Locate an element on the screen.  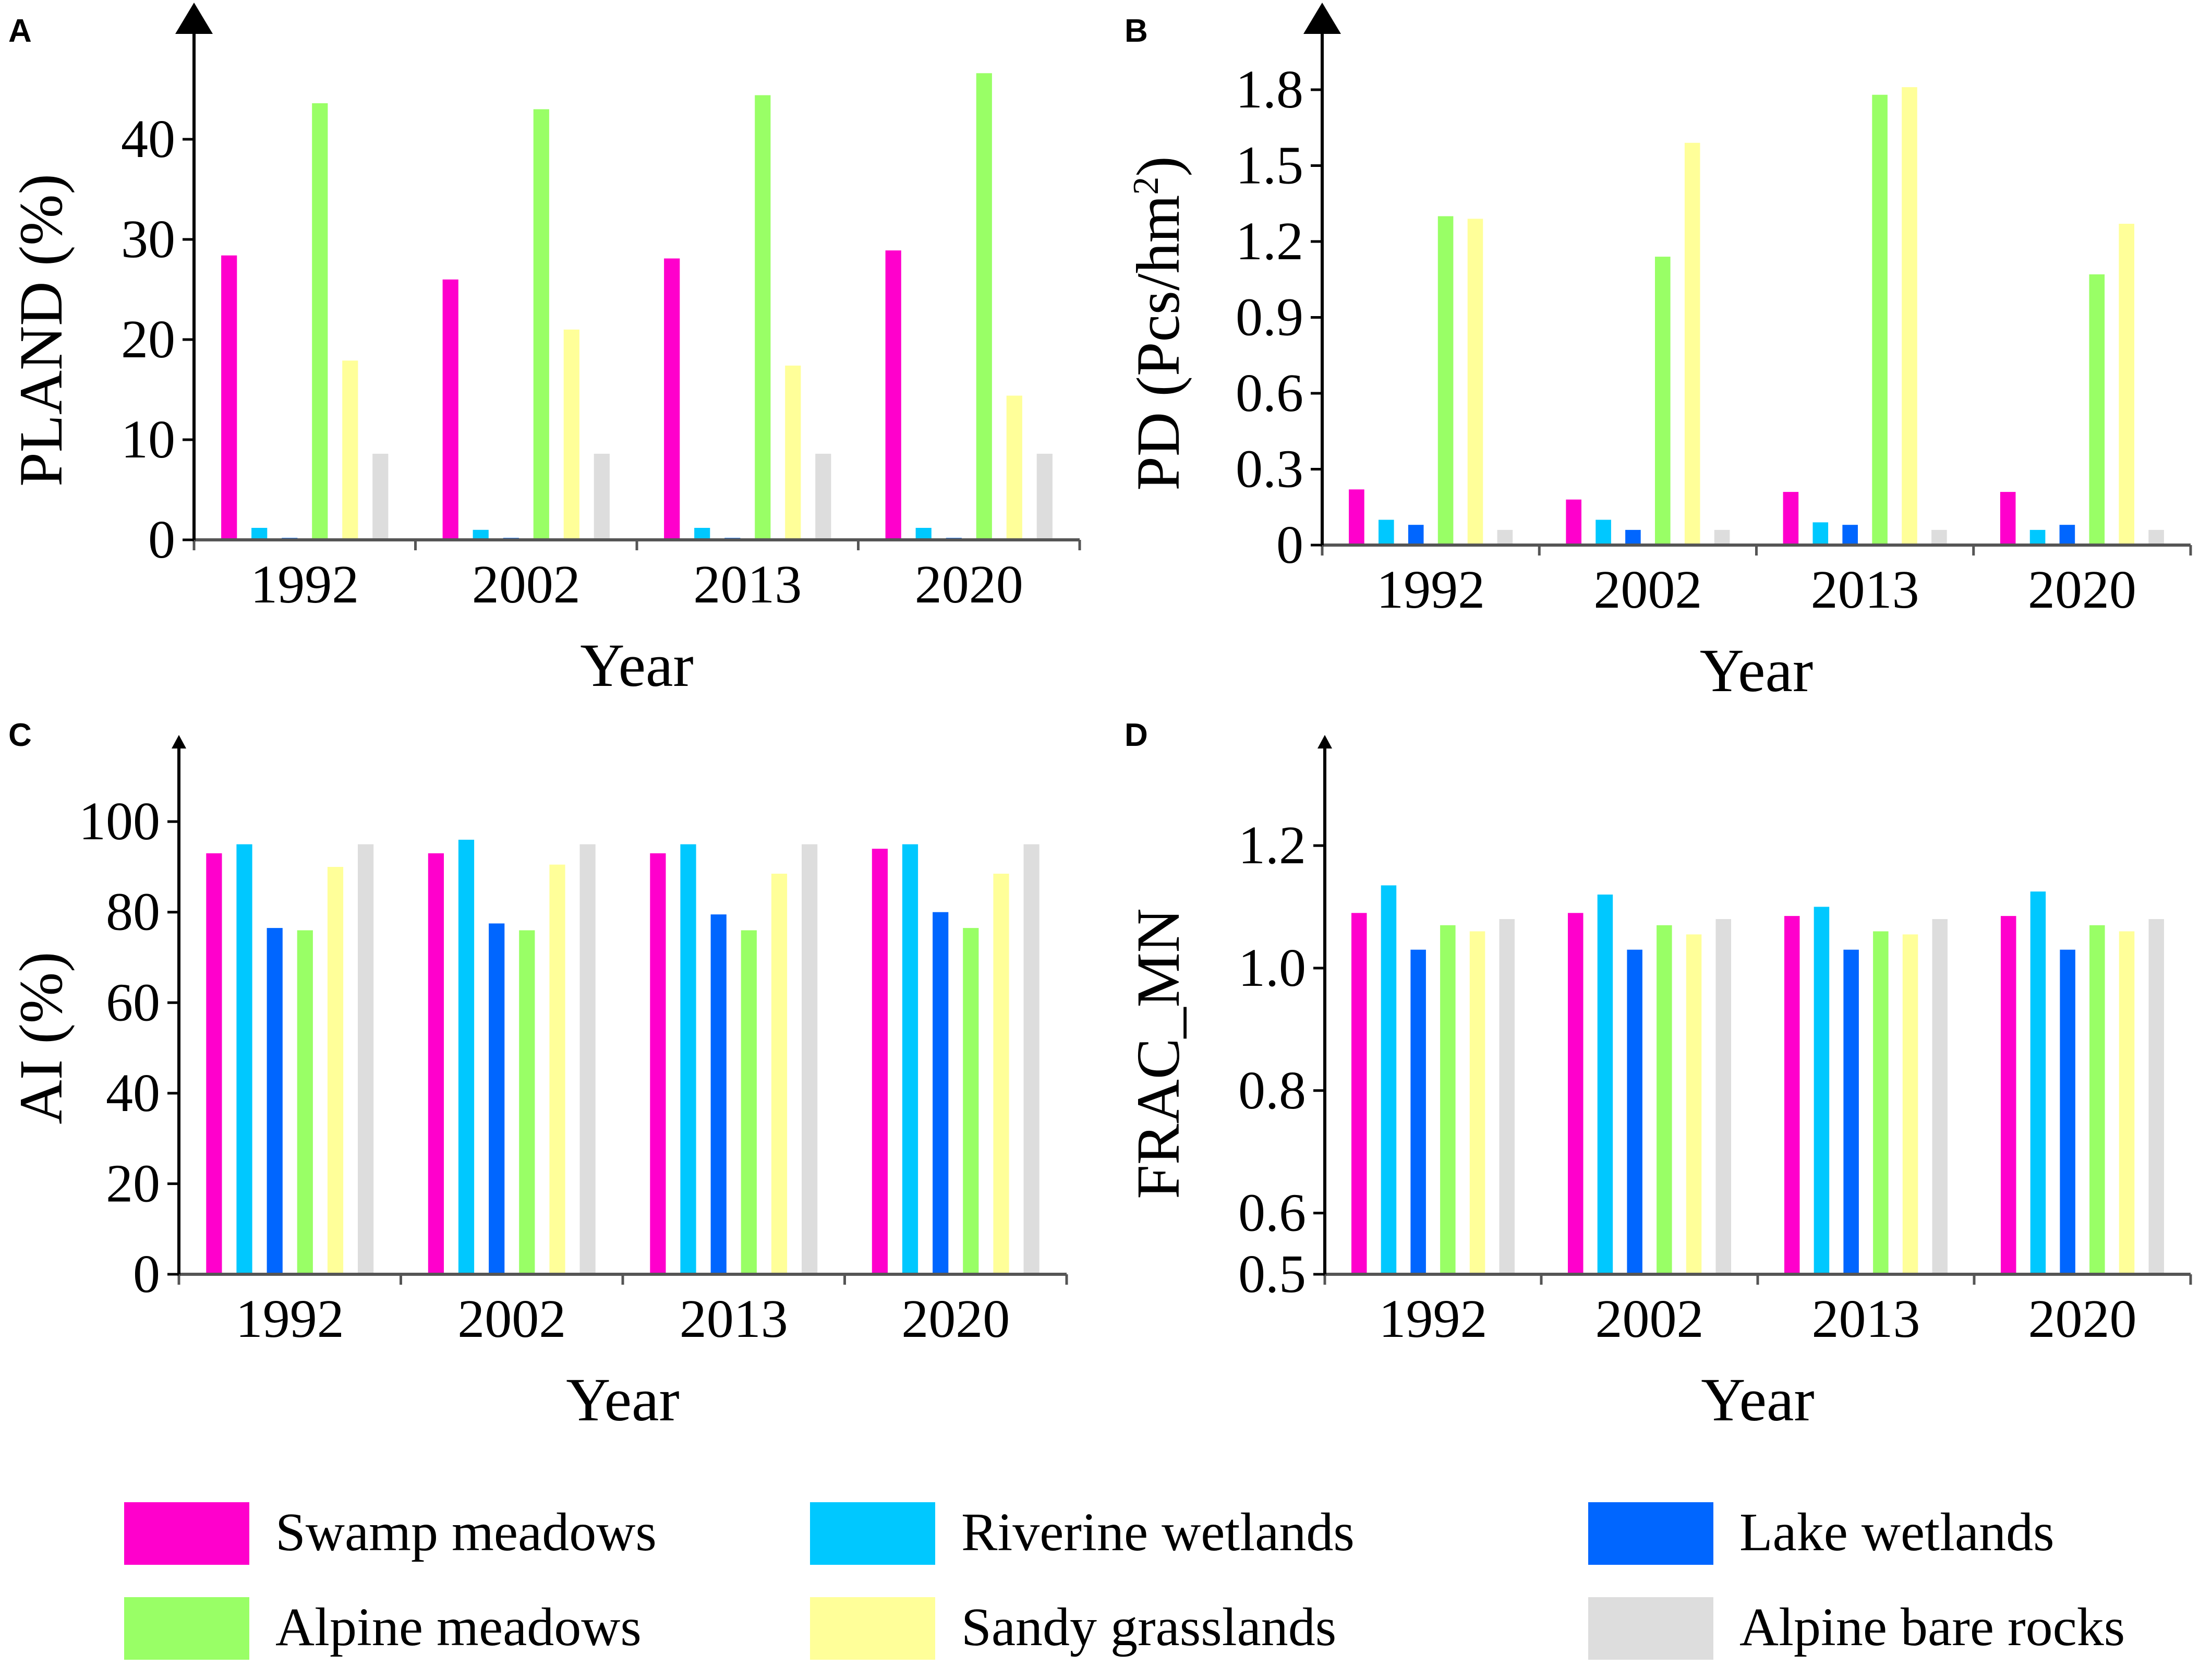
legend-item-riverine-wetlands: Riverine wetlands is located at coordinates (1082, 1534).